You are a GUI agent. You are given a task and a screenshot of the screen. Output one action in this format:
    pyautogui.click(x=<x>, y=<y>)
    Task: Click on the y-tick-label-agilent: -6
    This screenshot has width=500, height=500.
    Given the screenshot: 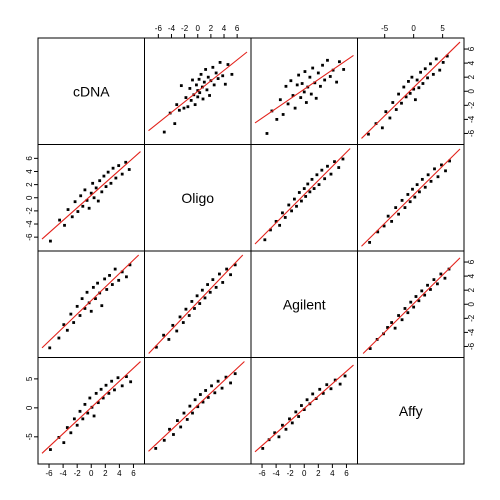 What is the action you would take?
    pyautogui.click(x=471, y=346)
    